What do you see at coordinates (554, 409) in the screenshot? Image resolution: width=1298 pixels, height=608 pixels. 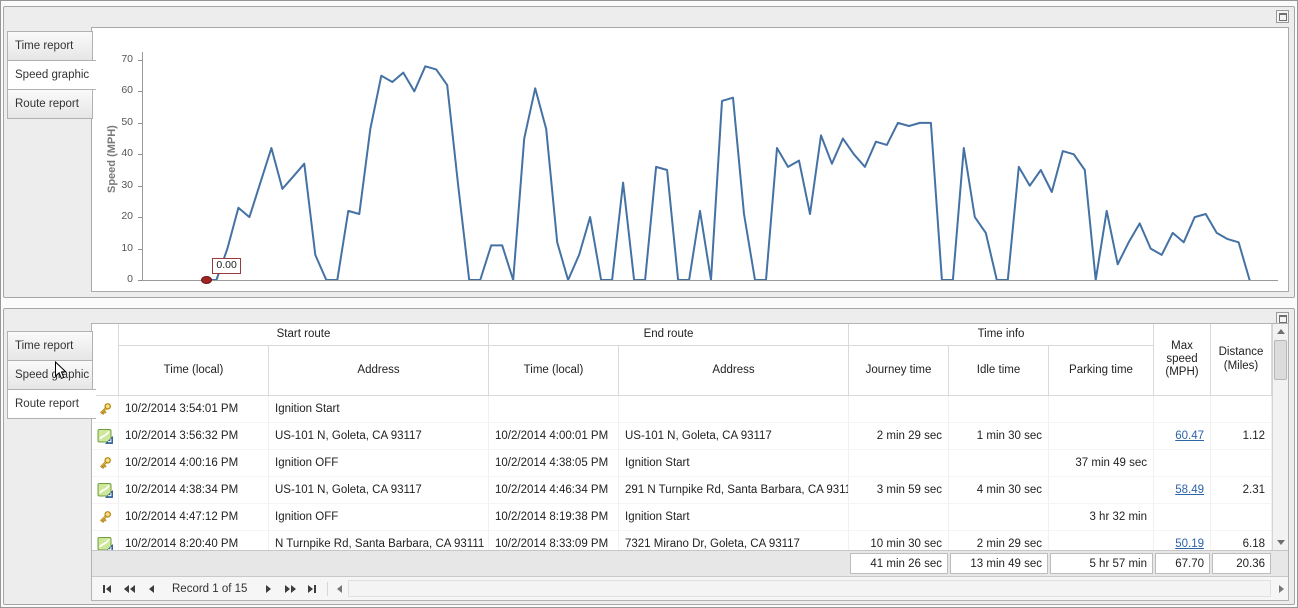 I see `cell-end-time` at bounding box center [554, 409].